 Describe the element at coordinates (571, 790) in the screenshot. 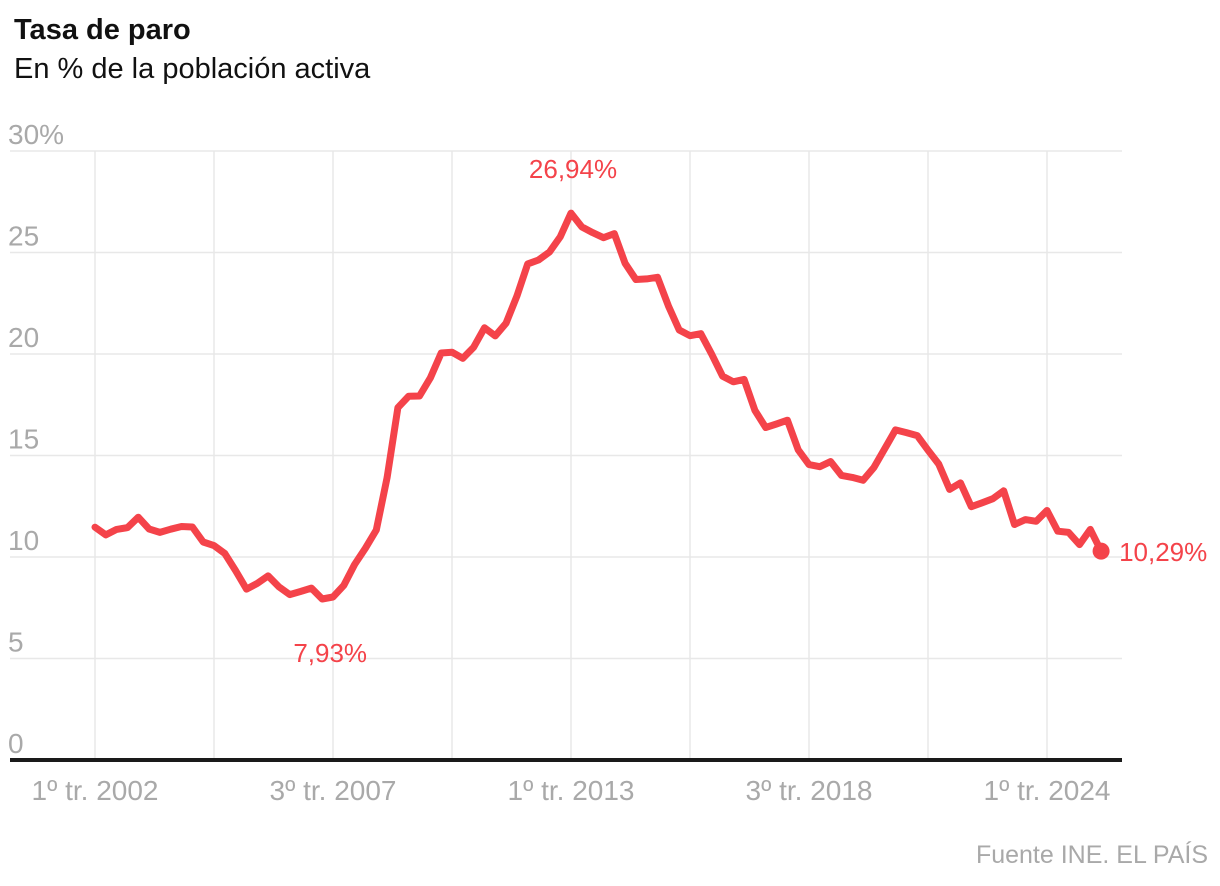

I see `x-axis-tick-label: 1º tr. 2013` at that location.